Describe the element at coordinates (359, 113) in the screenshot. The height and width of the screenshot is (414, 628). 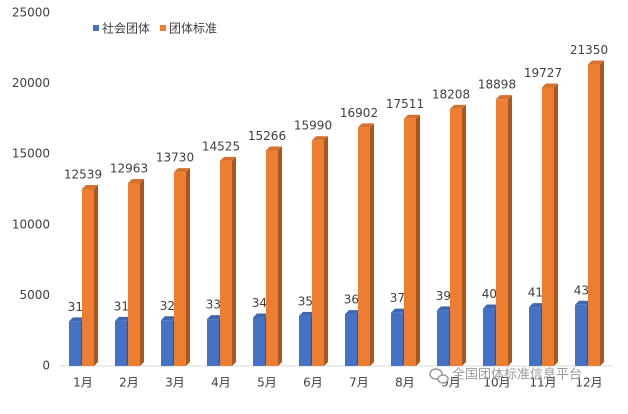
I see `value-label: 16902` at that location.